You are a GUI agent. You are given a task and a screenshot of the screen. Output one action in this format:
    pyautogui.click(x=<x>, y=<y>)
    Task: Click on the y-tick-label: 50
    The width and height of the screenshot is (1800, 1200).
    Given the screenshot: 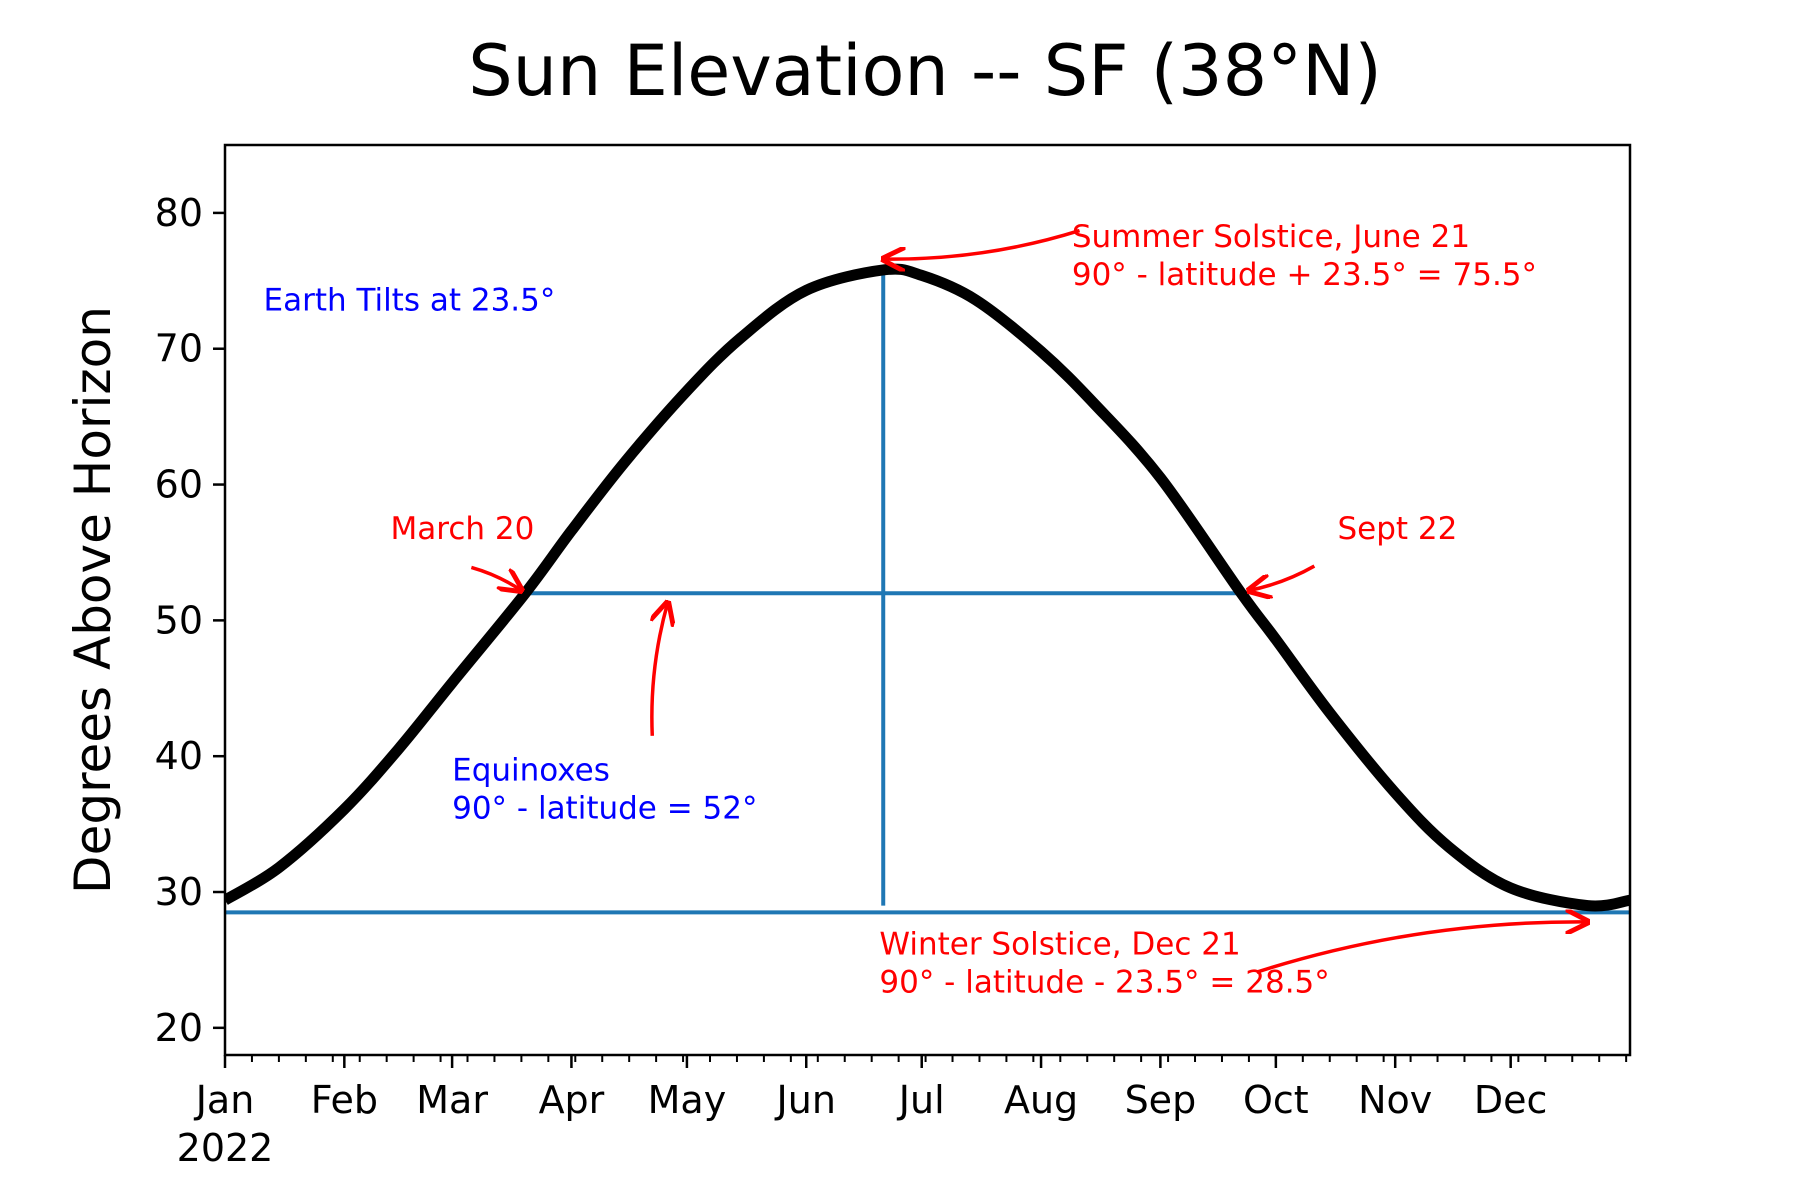 What is the action you would take?
    pyautogui.click(x=179, y=620)
    